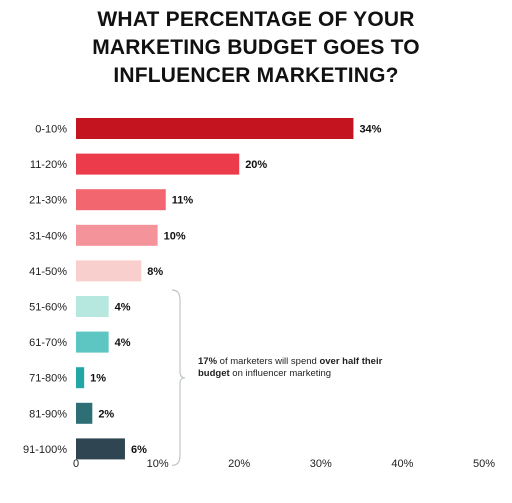 Image resolution: width=512 pixels, height=503 pixels. Describe the element at coordinates (175, 236) in the screenshot. I see `data-label: 10%` at that location.